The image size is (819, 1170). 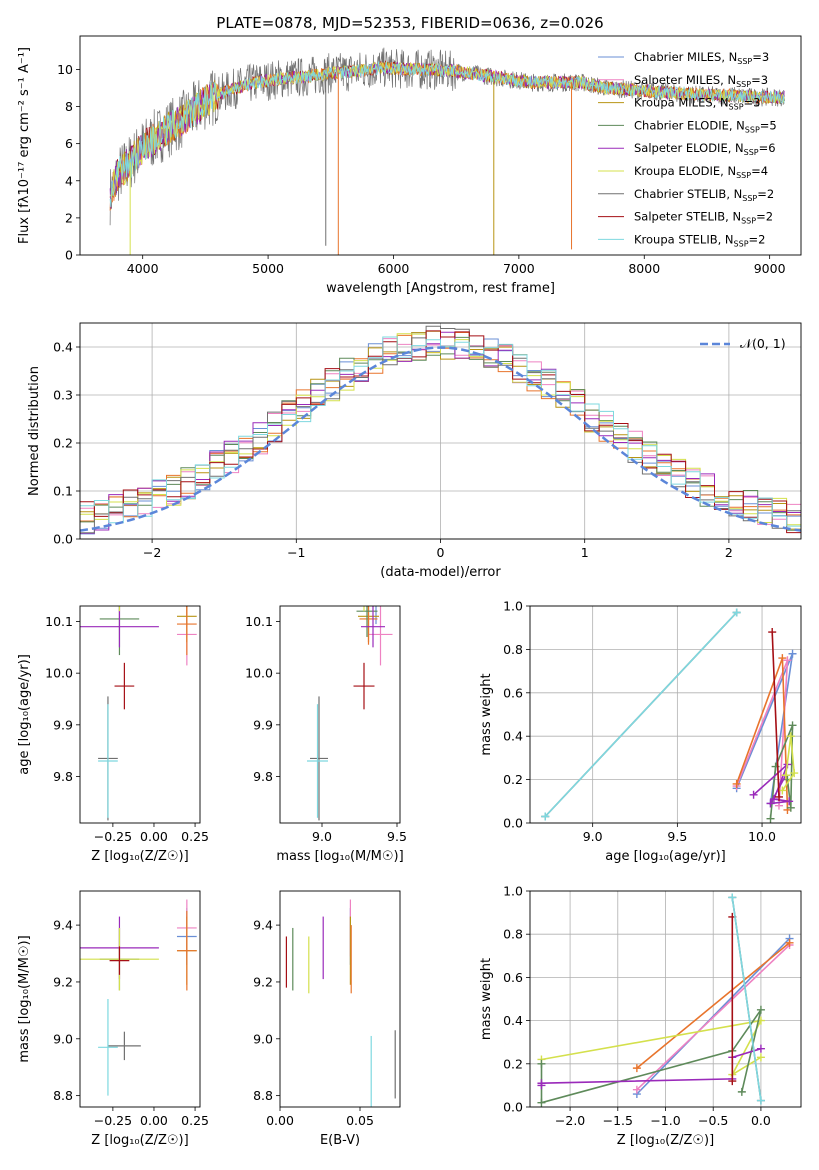 What do you see at coordinates (63, 491) in the screenshot?
I see `y-tick-label: 0.1` at bounding box center [63, 491].